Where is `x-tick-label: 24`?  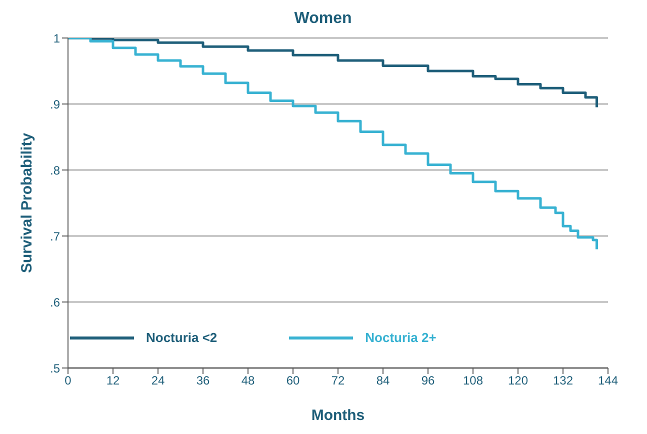
x-tick-label: 24 is located at coordinates (158, 381).